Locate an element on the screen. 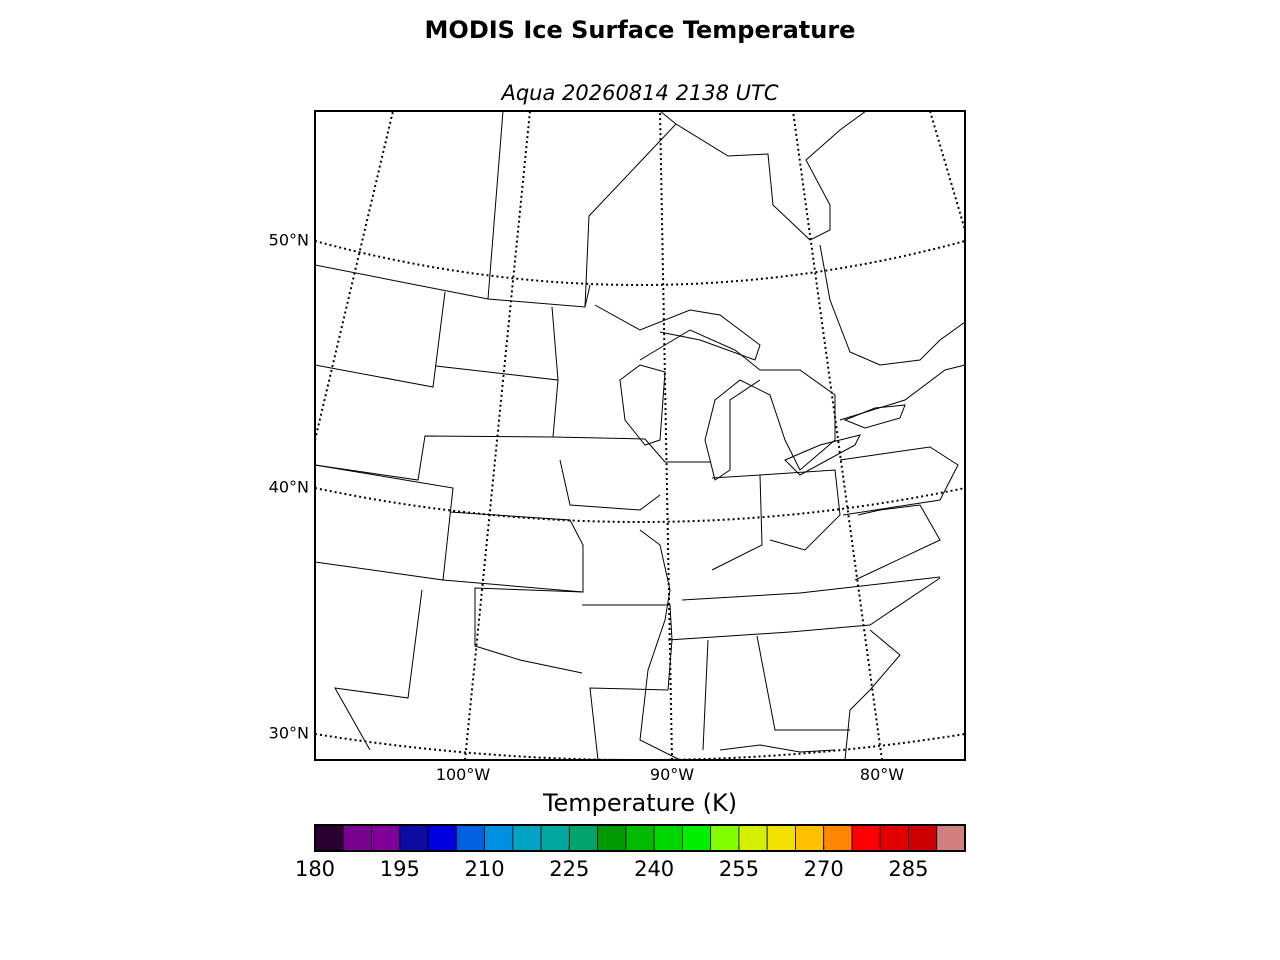 The image size is (1280, 960). lat-label: 40°N is located at coordinates (289, 487).